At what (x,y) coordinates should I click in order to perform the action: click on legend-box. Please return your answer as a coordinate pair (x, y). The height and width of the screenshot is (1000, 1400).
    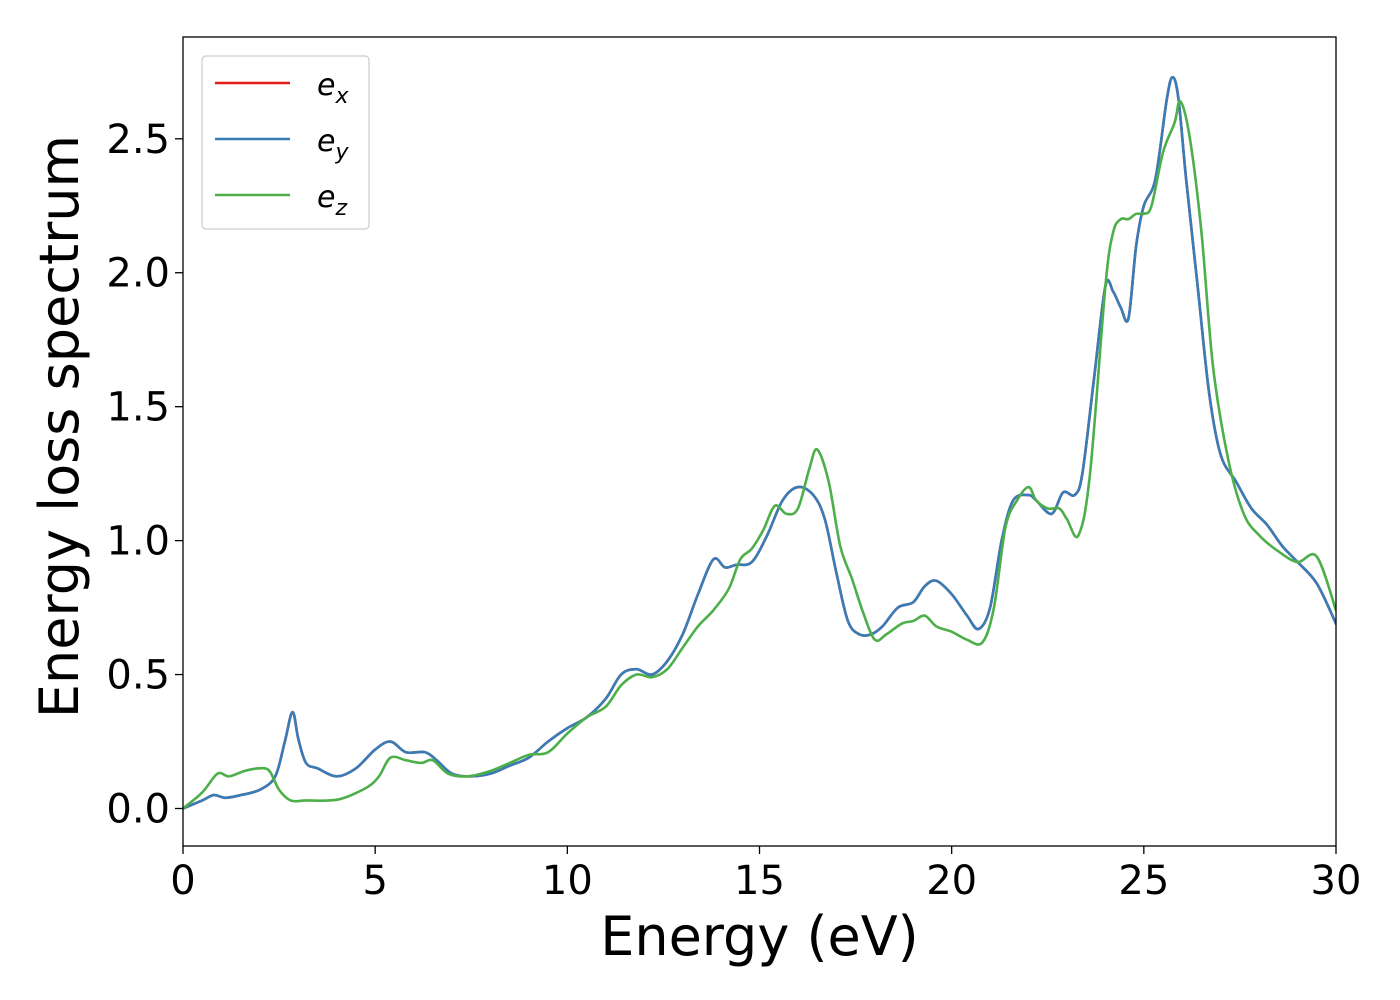
    Looking at the image, I should click on (285, 142).